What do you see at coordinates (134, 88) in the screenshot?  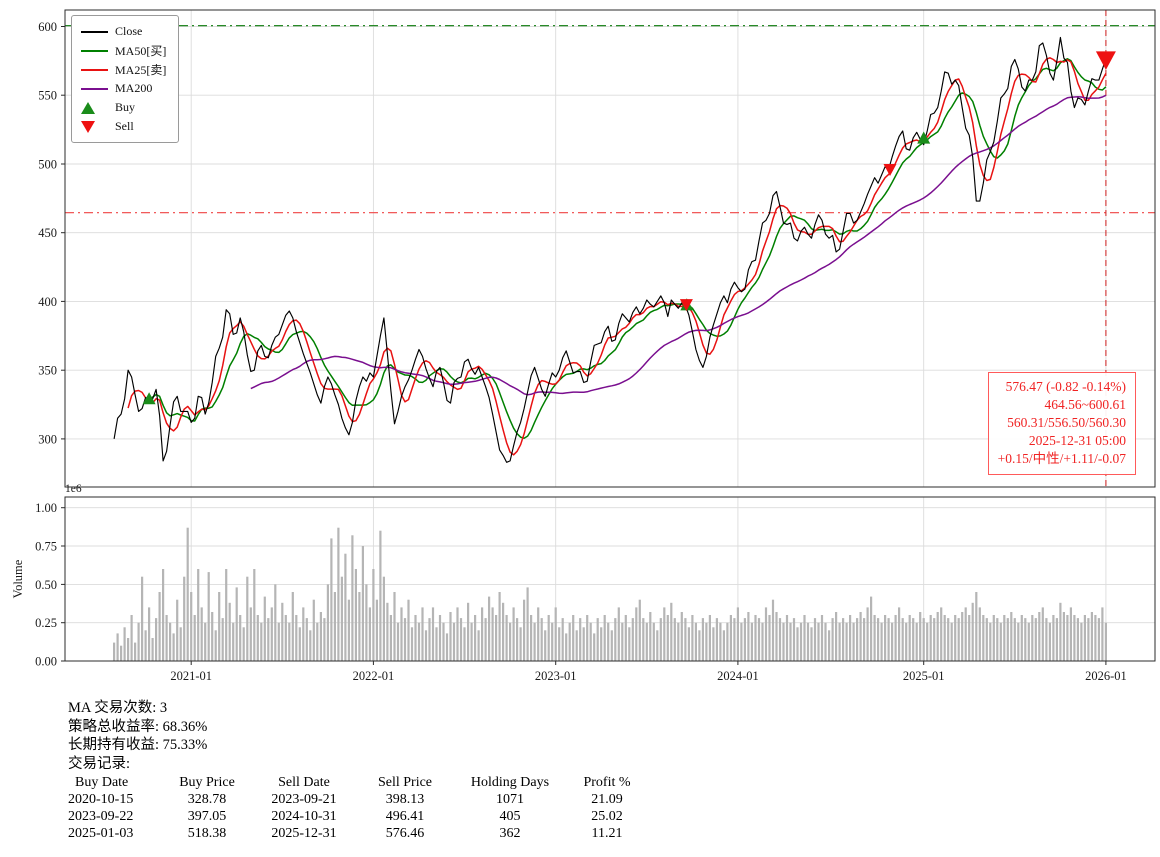 I see `legend-label: MA200` at bounding box center [134, 88].